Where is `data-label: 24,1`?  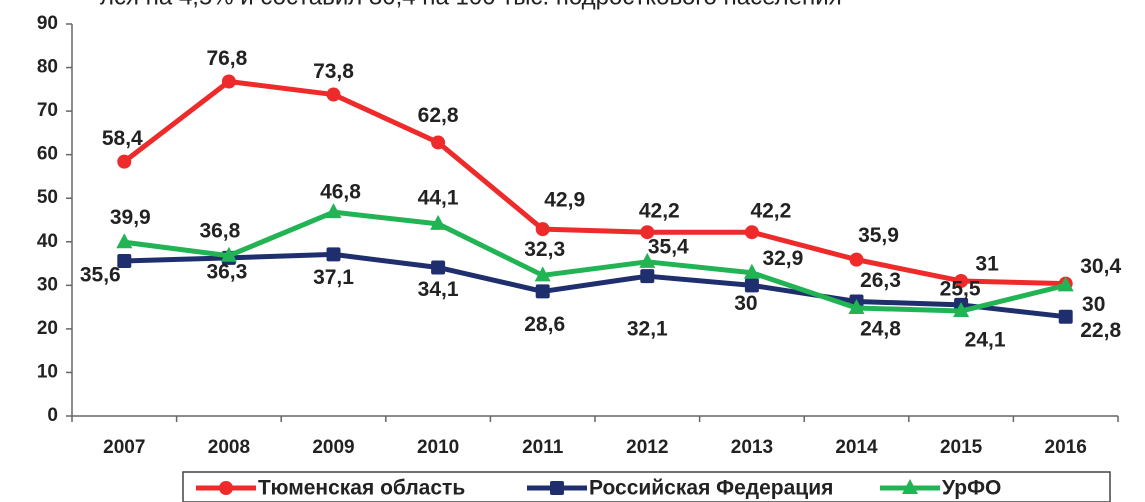
data-label: 24,1 is located at coordinates (985, 340).